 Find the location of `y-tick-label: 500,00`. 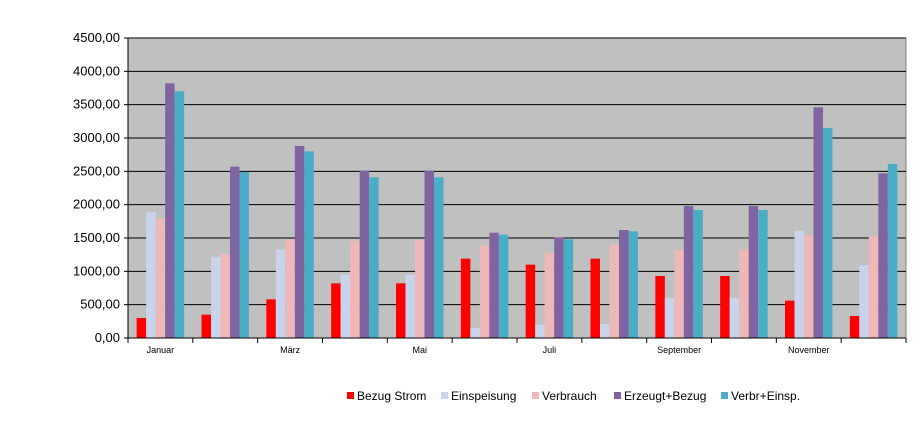

y-tick-label: 500,00 is located at coordinates (100, 304).